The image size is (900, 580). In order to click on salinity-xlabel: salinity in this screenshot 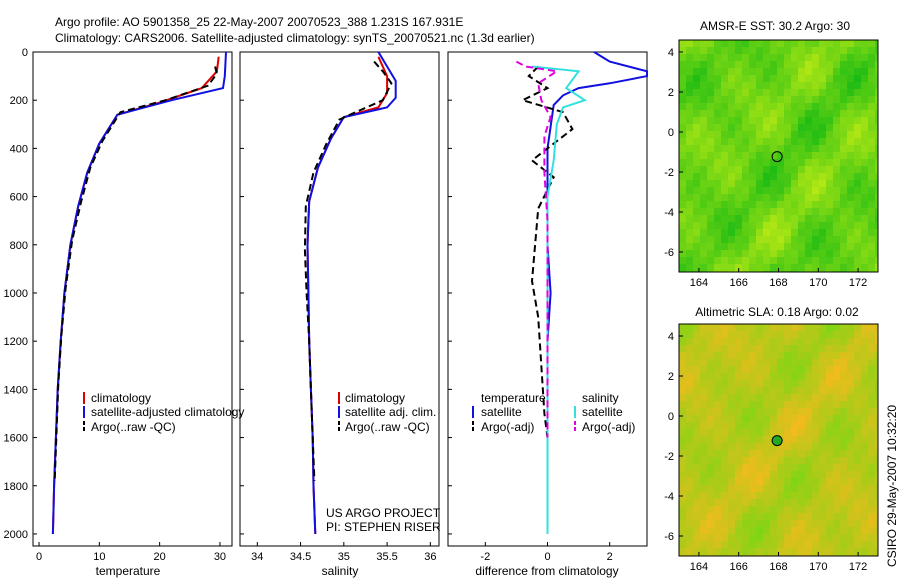, I will do `click(340, 571)`.